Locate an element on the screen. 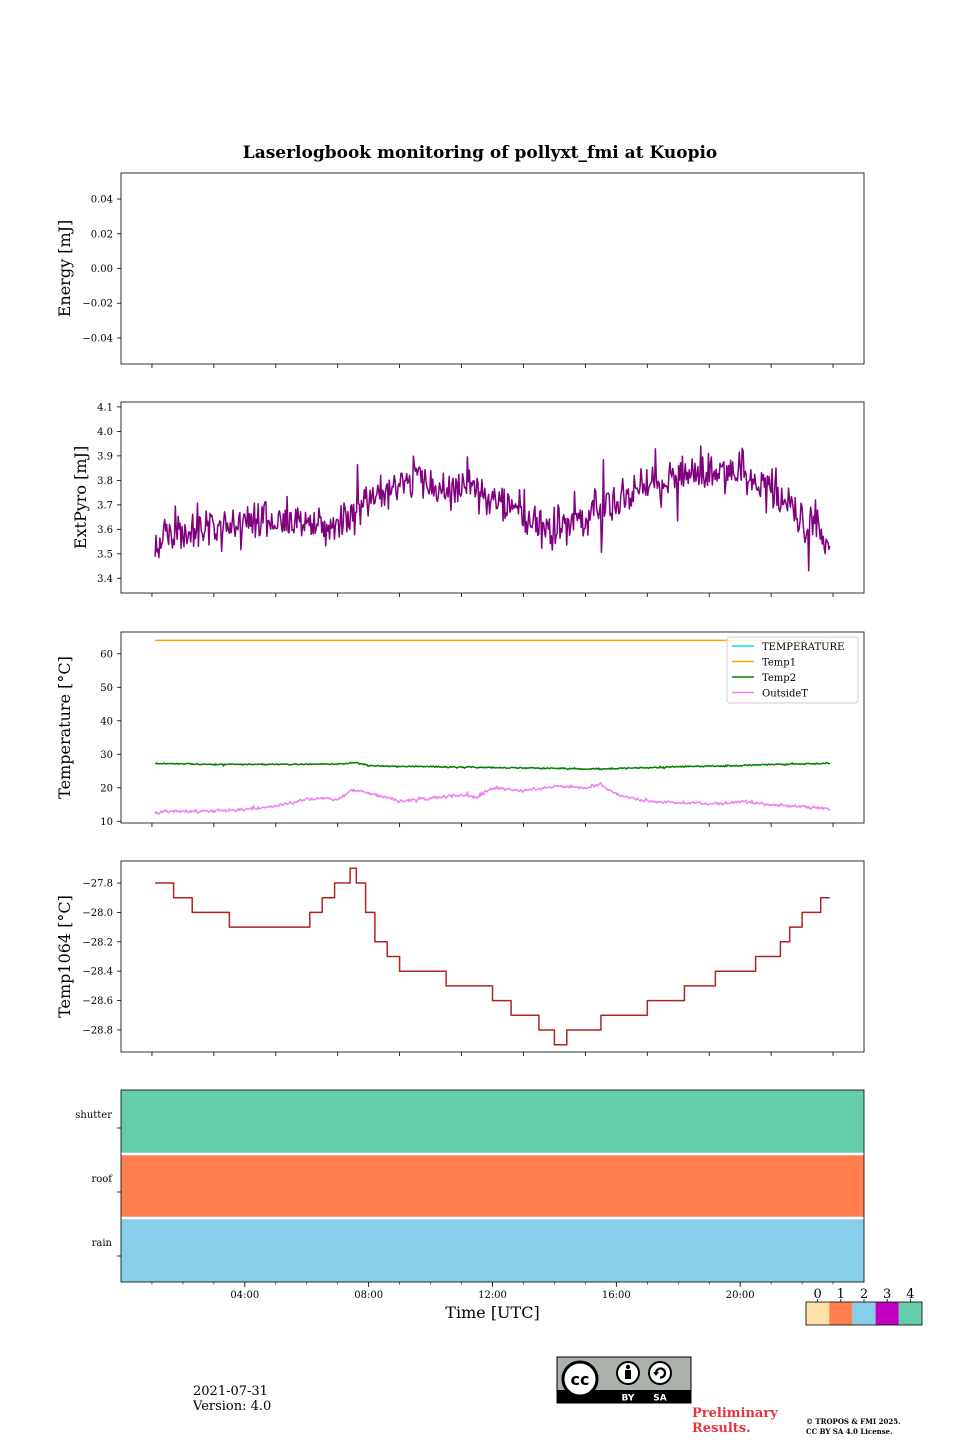 The width and height of the screenshot is (960, 1440). y-tick-label-temperature: 40 is located at coordinates (106, 721).